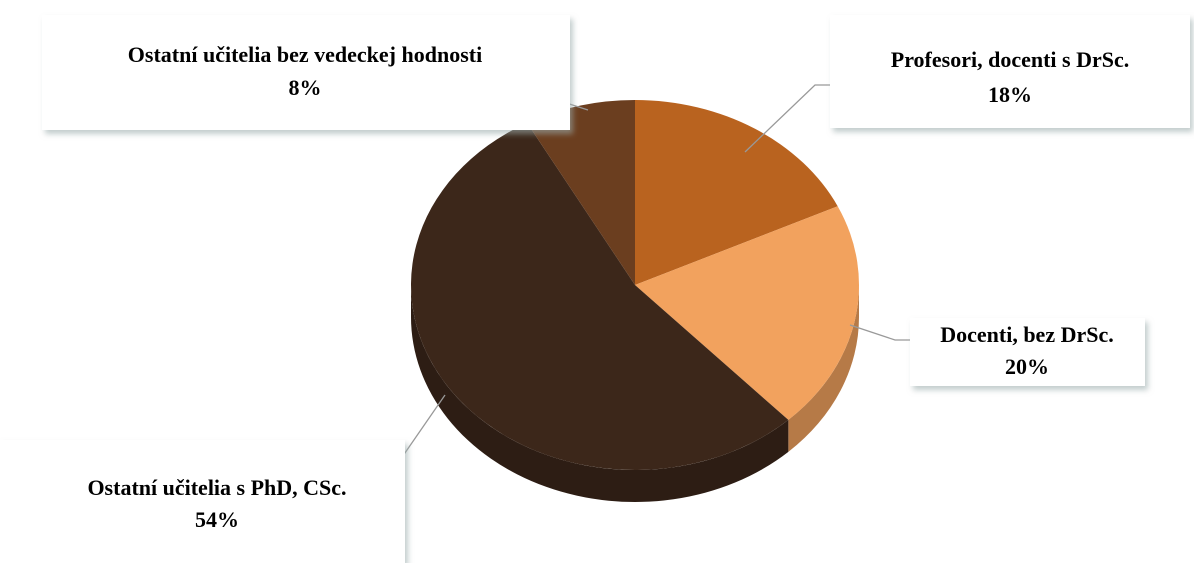 The width and height of the screenshot is (1194, 568). I want to click on label-name: Profesori, docenti s DrSc., so click(1010, 59).